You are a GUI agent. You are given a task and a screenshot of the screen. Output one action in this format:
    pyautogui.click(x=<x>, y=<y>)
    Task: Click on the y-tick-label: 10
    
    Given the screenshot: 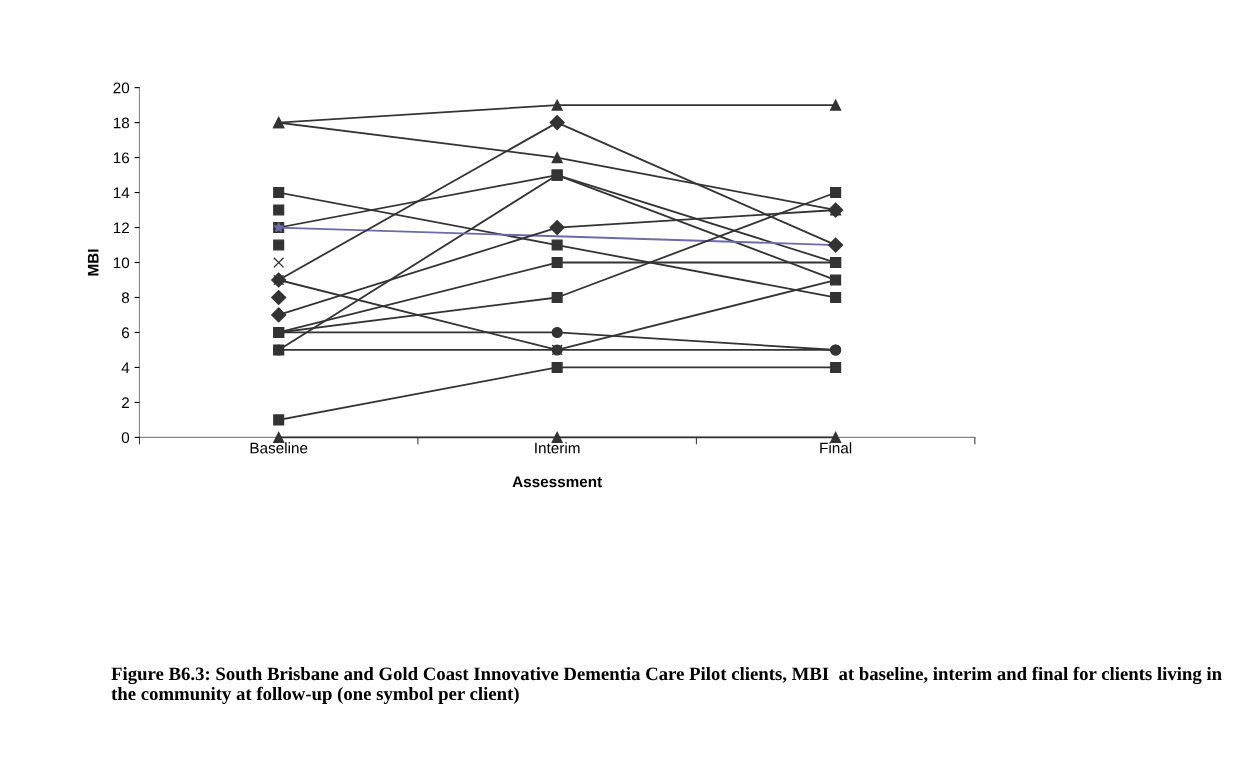 What is the action you would take?
    pyautogui.click(x=121, y=263)
    